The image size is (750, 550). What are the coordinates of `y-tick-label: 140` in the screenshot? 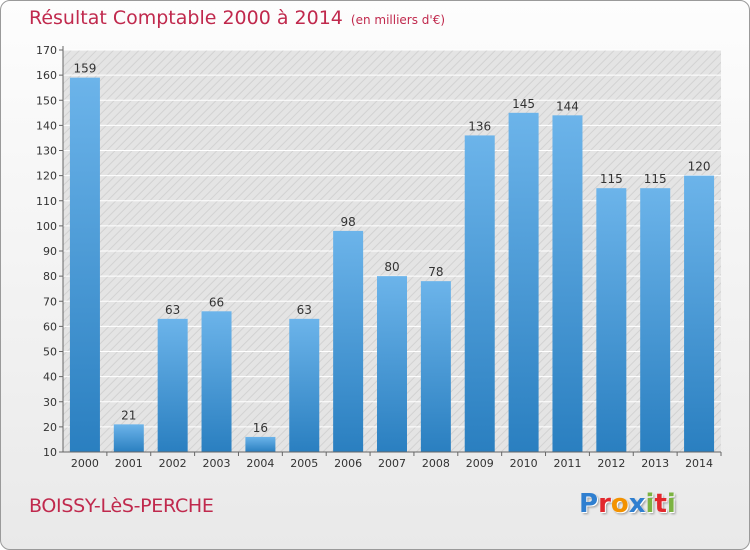 It's located at (46, 125).